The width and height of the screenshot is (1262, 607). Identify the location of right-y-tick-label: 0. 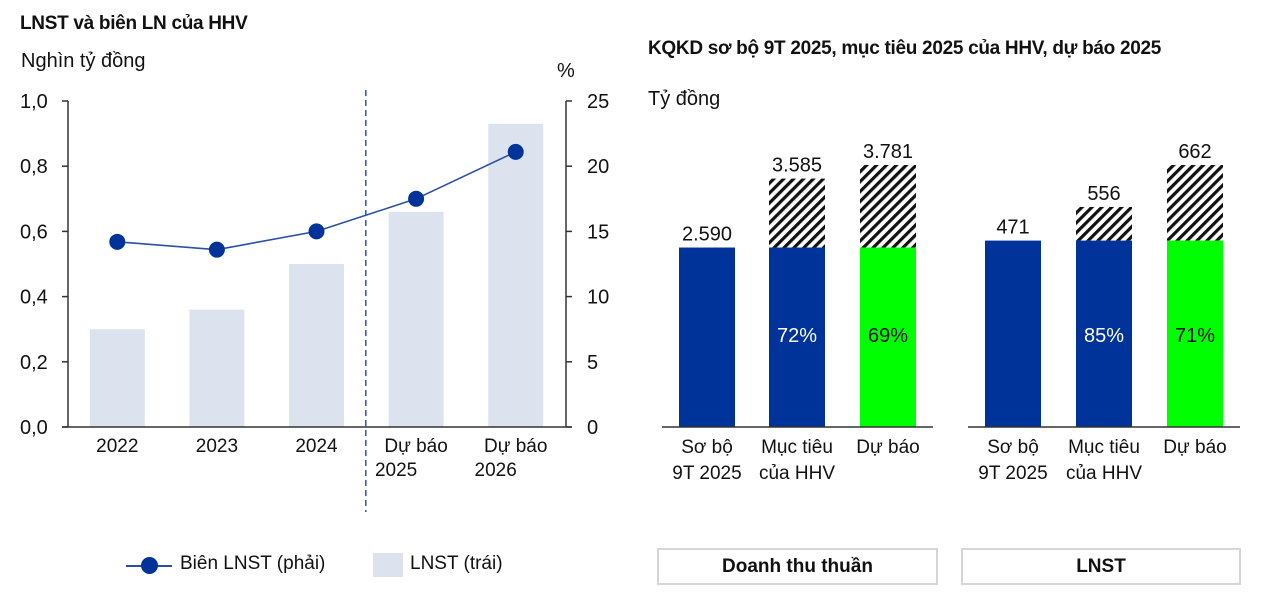
(592, 428).